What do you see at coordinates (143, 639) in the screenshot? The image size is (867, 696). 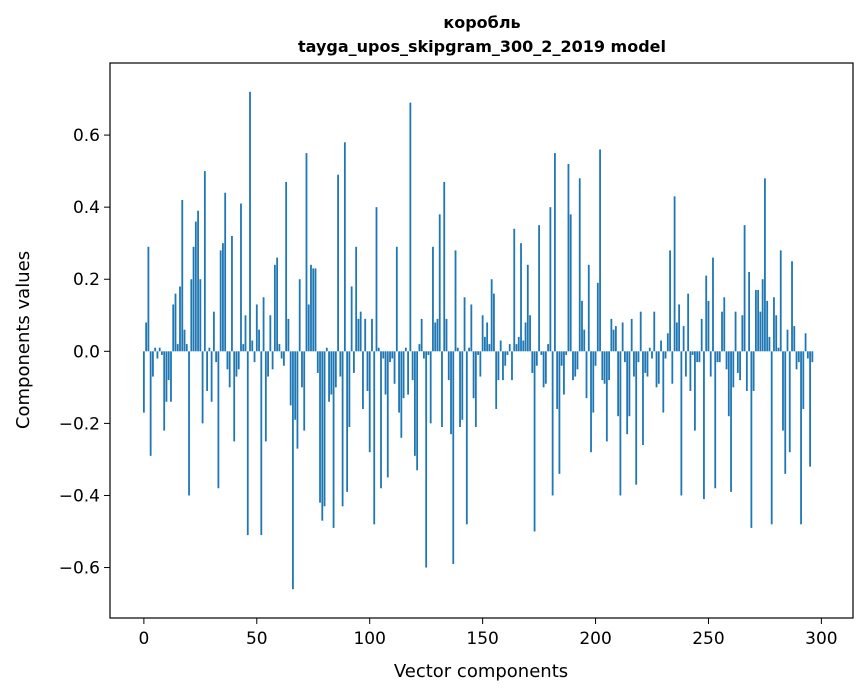 I see `x-tick-label: 0` at bounding box center [143, 639].